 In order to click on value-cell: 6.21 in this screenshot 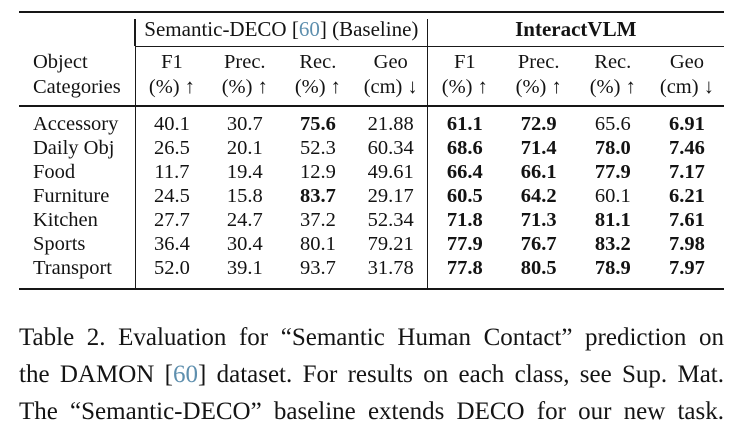, I will do `click(686, 196)`.